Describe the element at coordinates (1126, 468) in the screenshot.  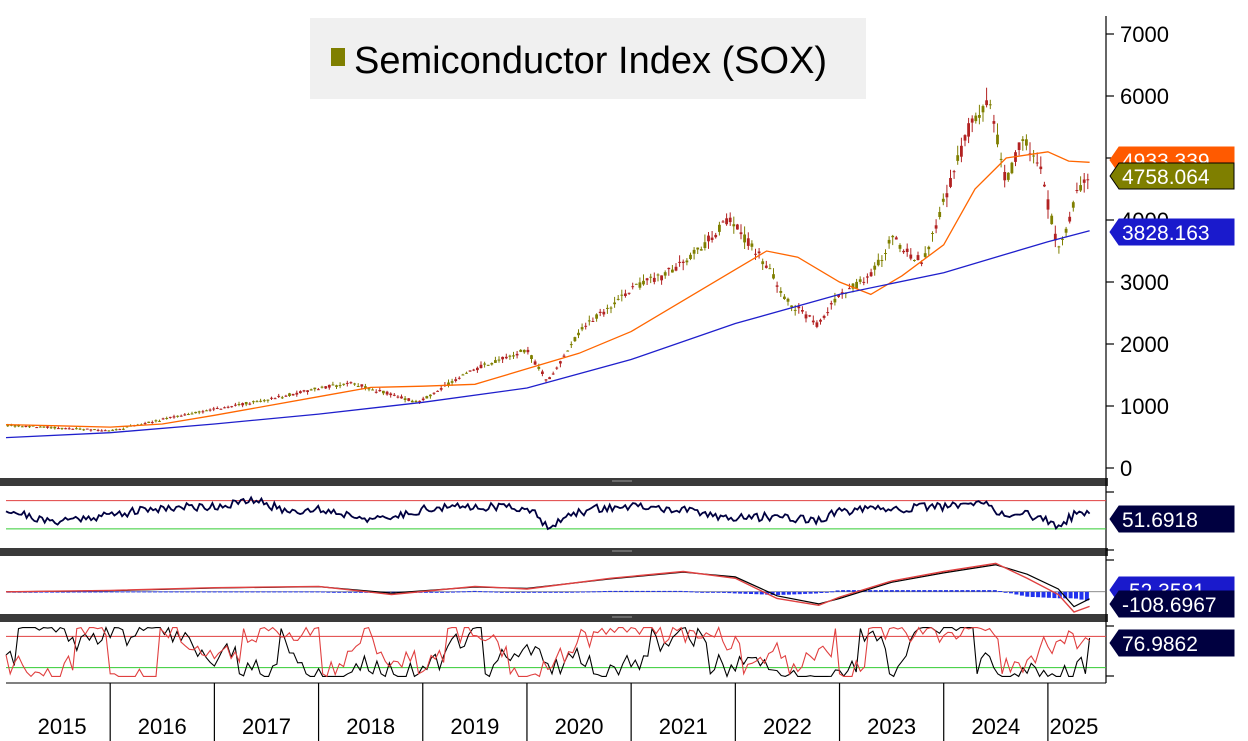
I see `y-tick-label: 0` at that location.